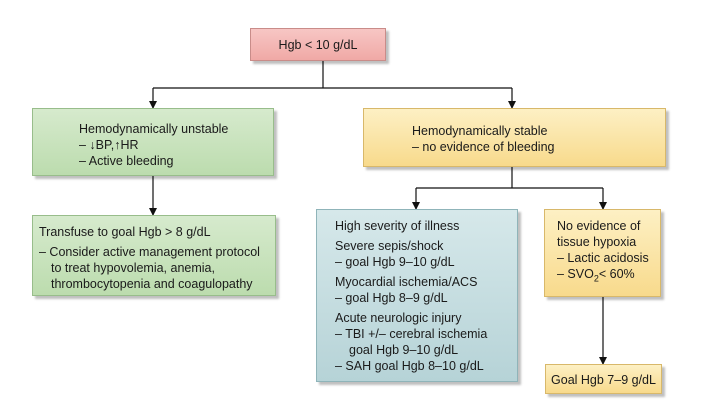 The image size is (702, 405). What do you see at coordinates (597, 242) in the screenshot?
I see `no-hypoxia-title-2: tissue hypoxia` at bounding box center [597, 242].